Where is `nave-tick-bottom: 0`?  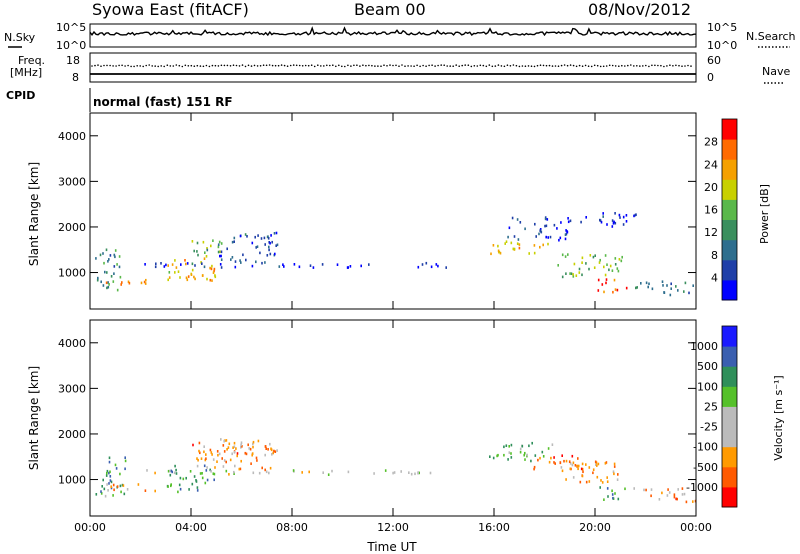
nave-tick-bottom: 0 is located at coordinates (710, 77).